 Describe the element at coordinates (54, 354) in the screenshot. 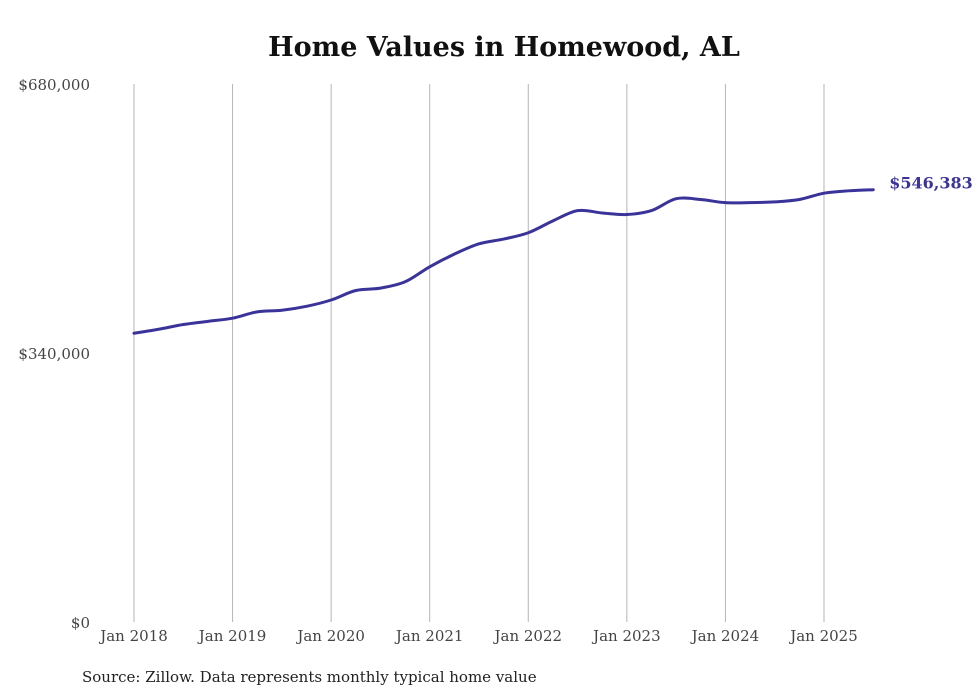

I see `y-tick-label: $340,000` at that location.